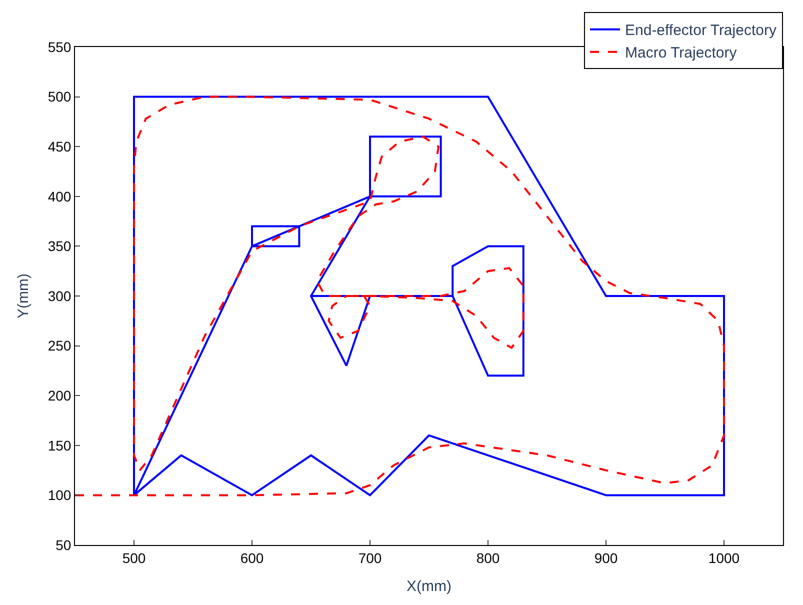 Image resolution: width=803 pixels, height=605 pixels. I want to click on y-tick-label: 200, so click(60, 396).